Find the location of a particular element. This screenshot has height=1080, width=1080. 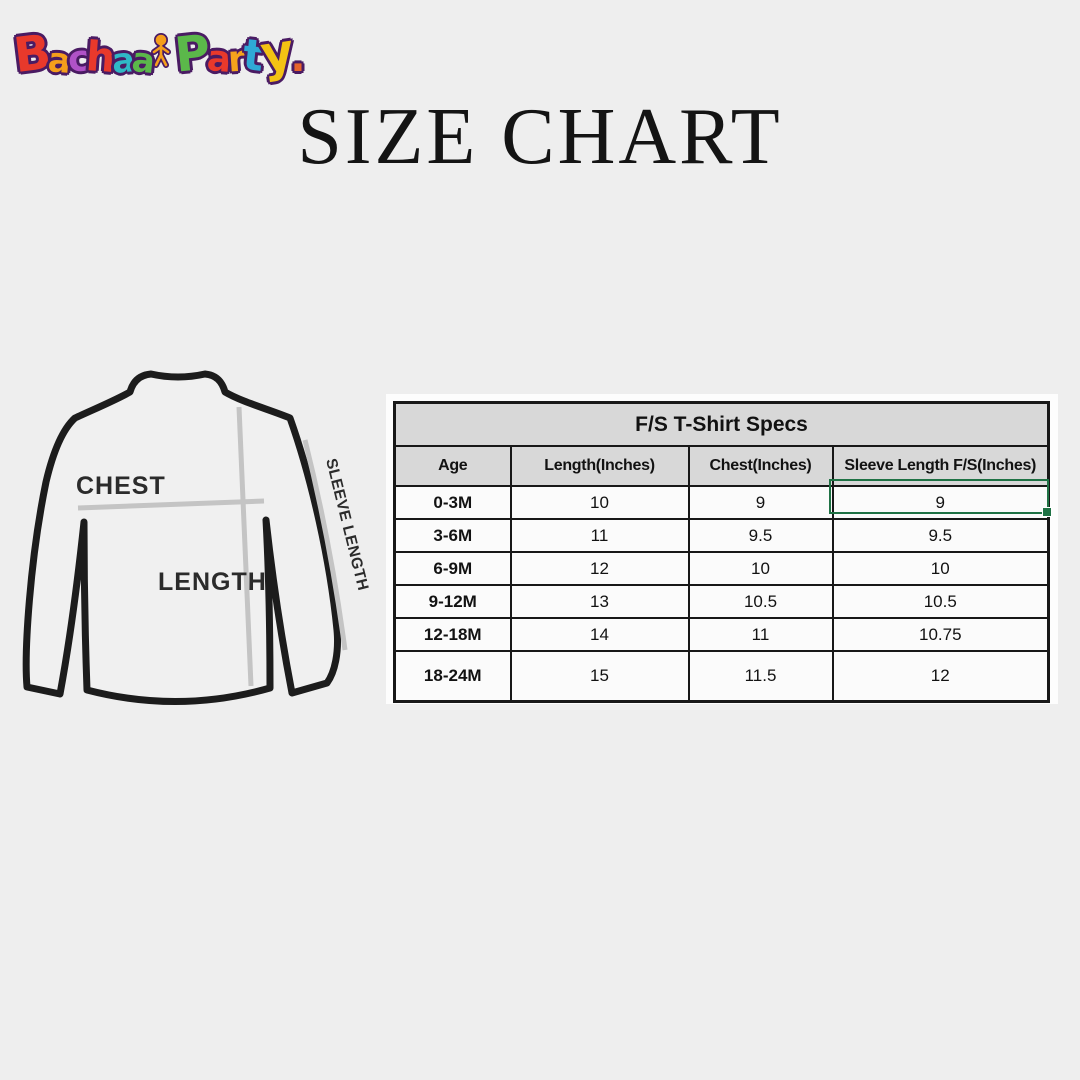

shirt-diagram: CHEST LENGTH SLEEVE LENGTH is located at coordinates (196, 537).